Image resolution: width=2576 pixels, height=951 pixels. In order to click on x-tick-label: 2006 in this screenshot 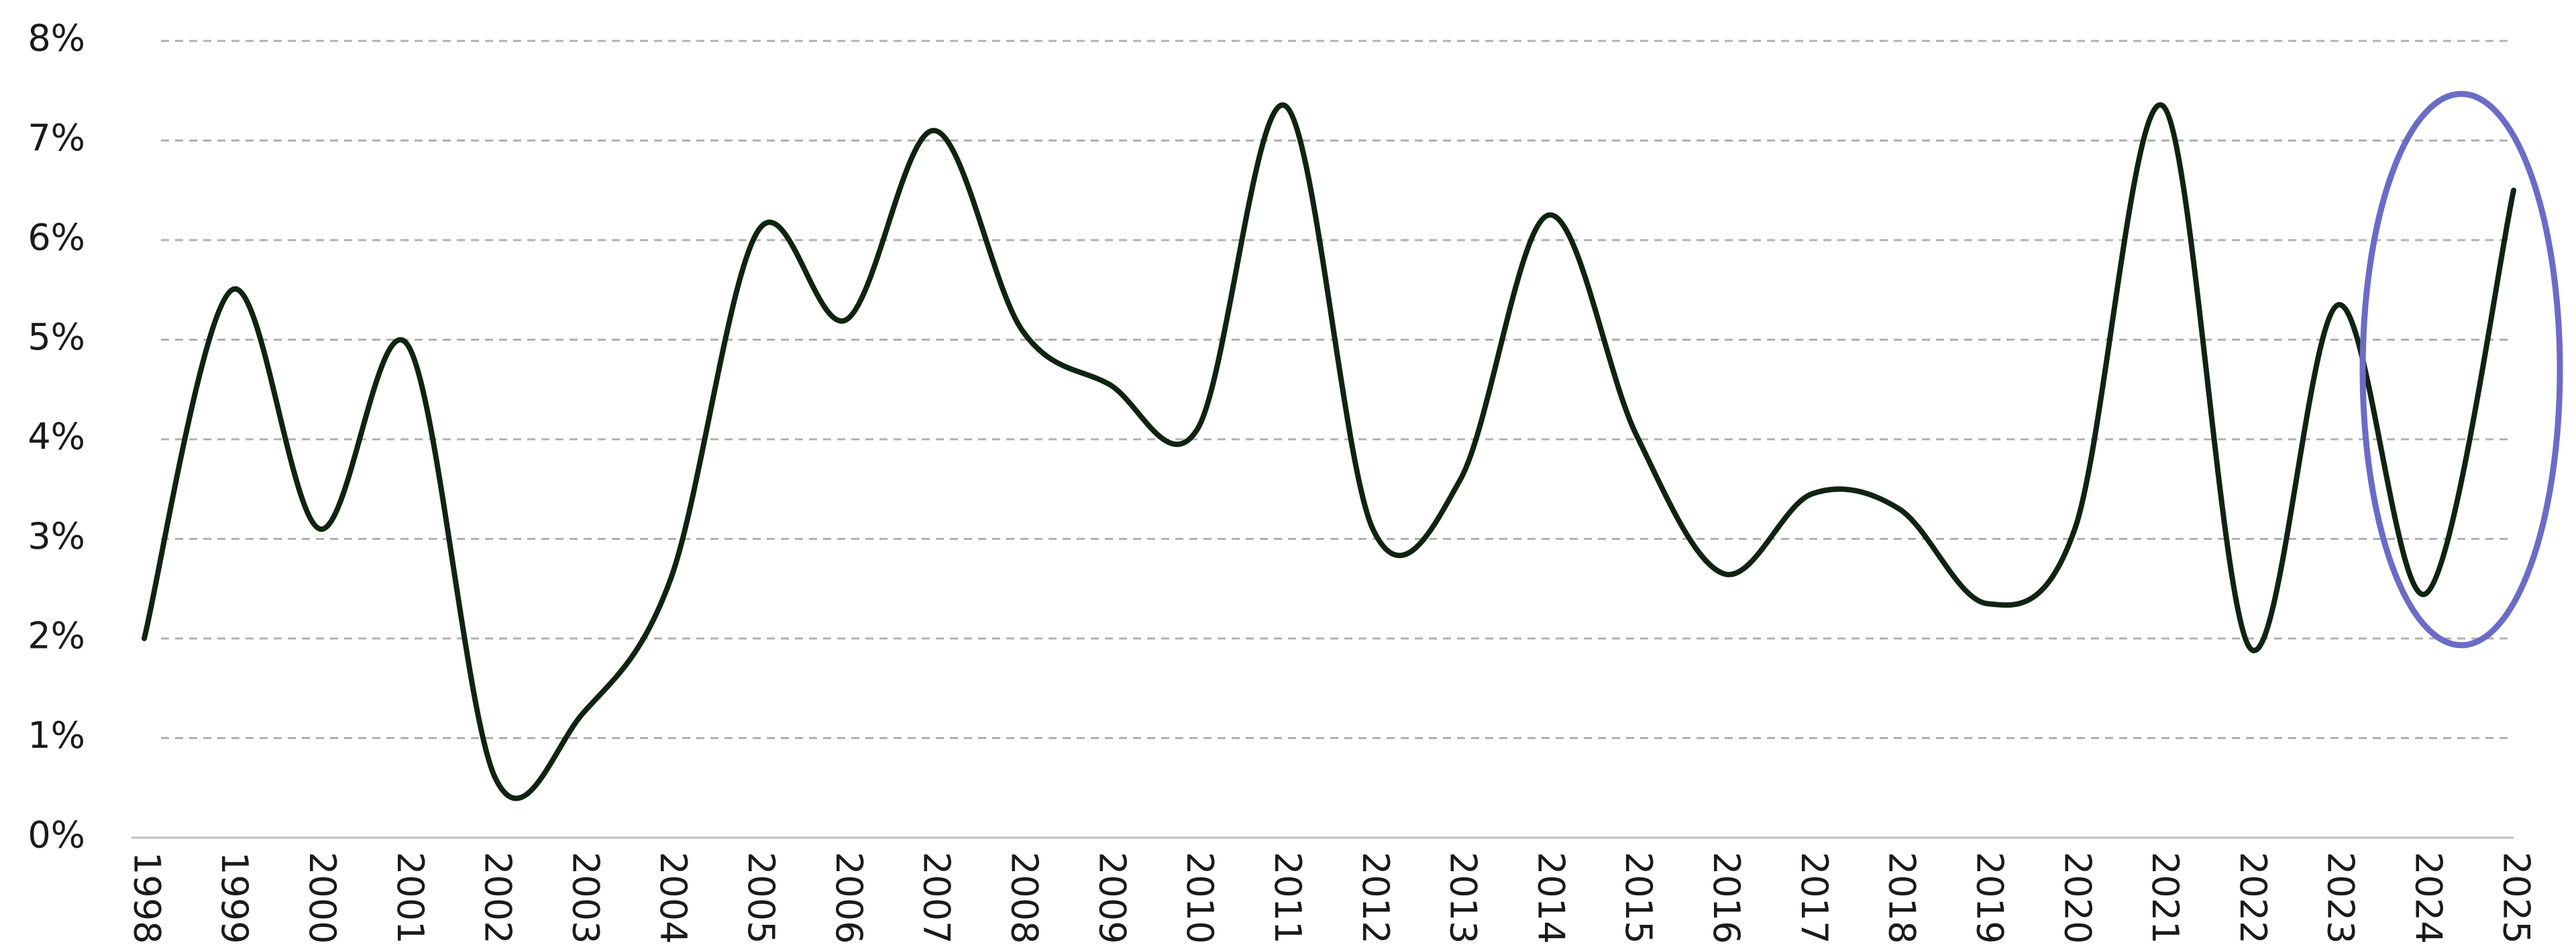, I will do `click(849, 898)`.